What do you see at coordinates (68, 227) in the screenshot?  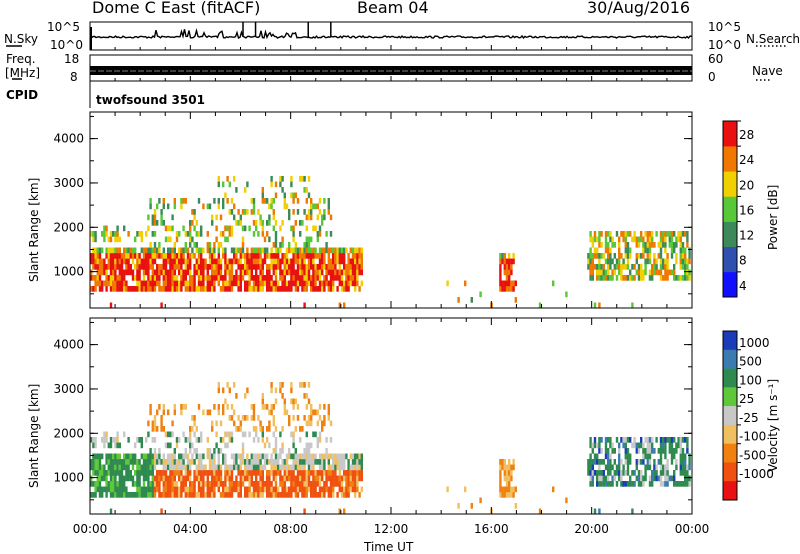 I see `ytick-label: 2000` at bounding box center [68, 227].